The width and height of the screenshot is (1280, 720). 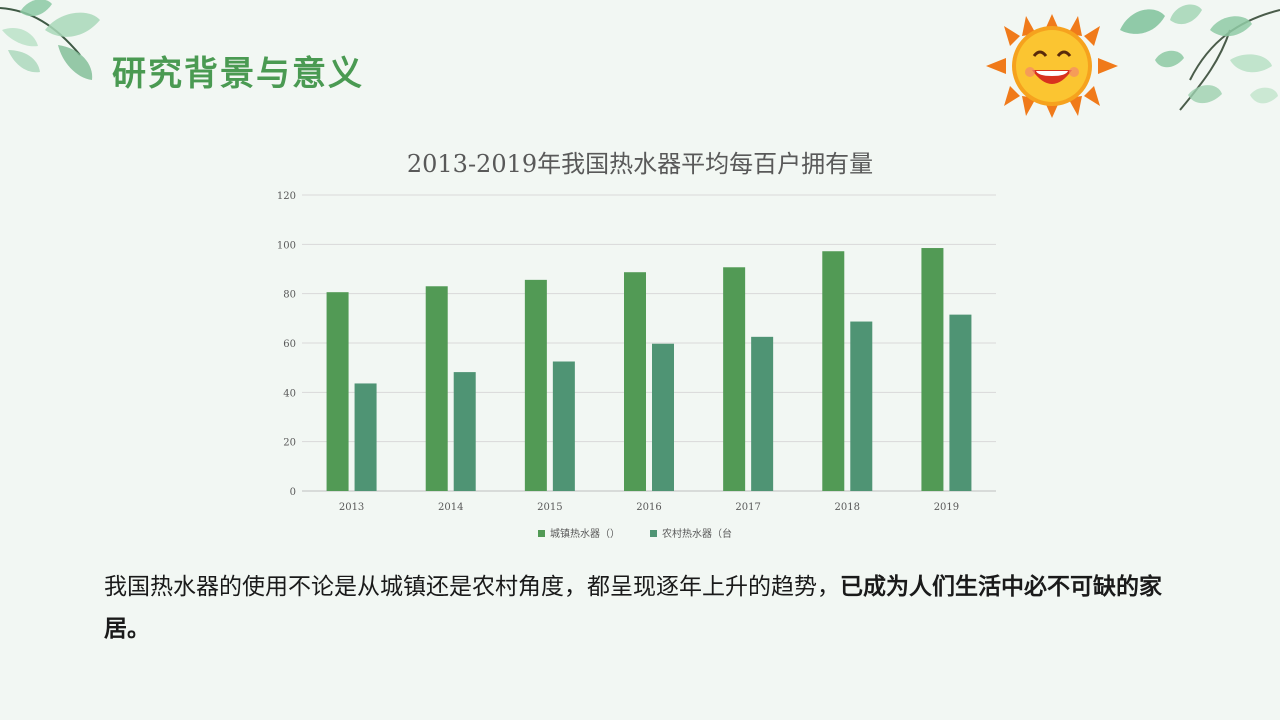 I want to click on y-tick-label: 80, so click(x=289, y=295).